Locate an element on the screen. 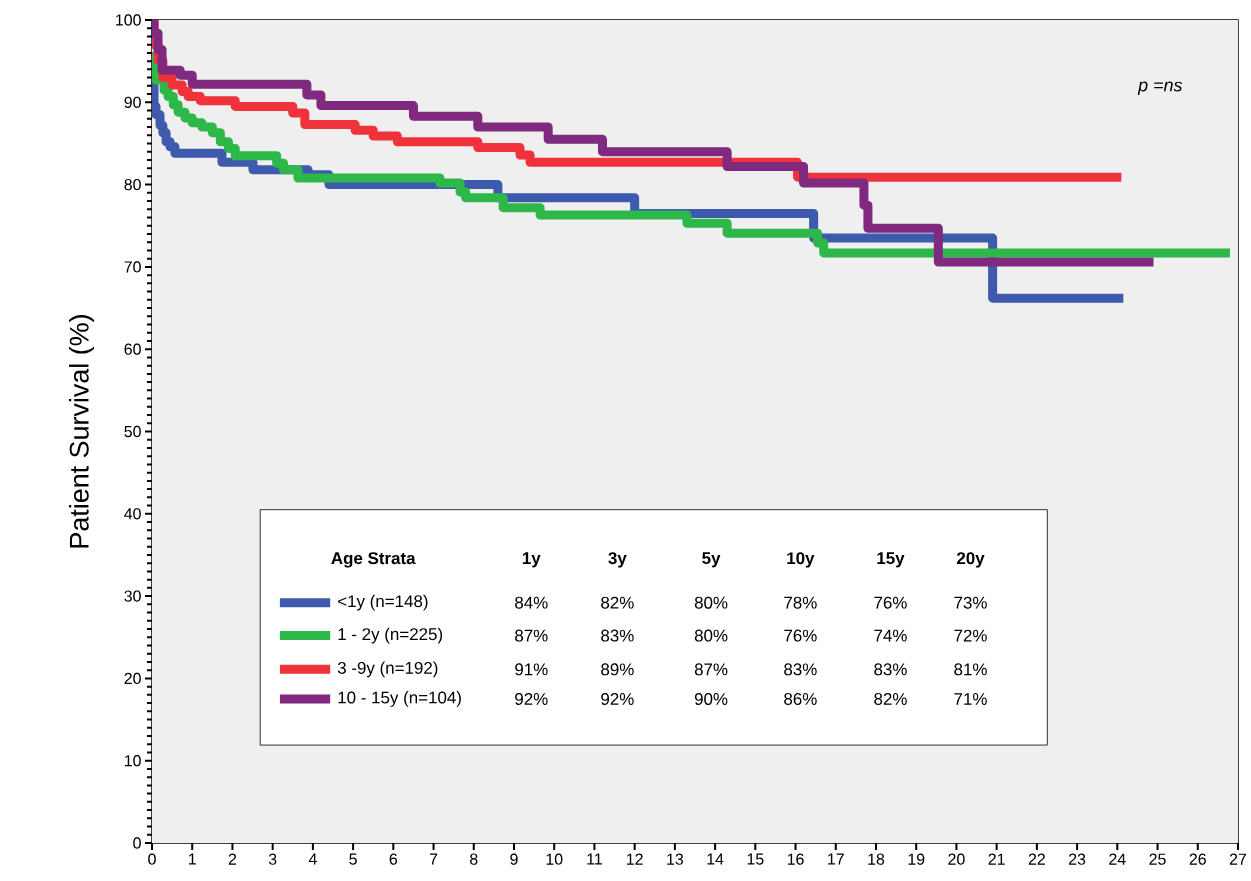 The height and width of the screenshot is (881, 1251). annotation: 10y is located at coordinates (801, 560).